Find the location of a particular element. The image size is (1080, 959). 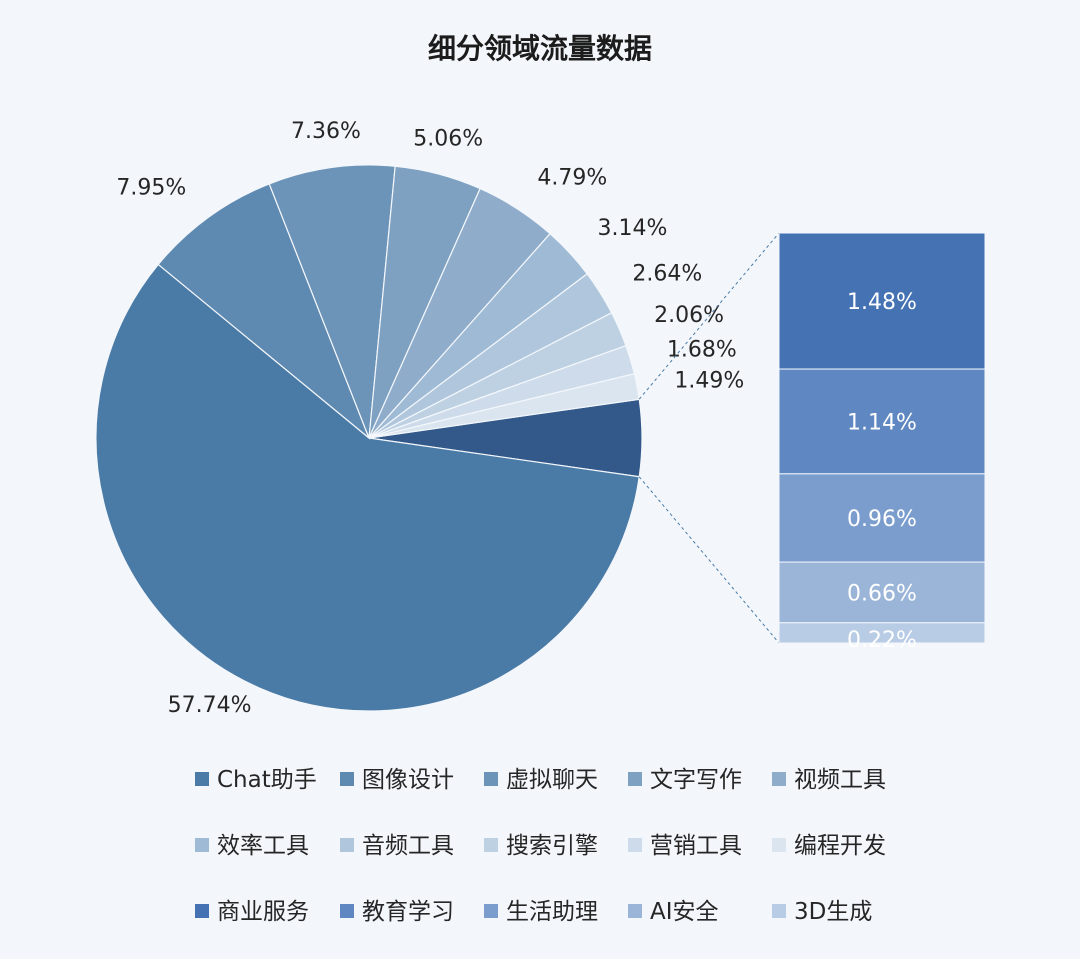

bar-label-教育学习: 1.14% is located at coordinates (882, 423).